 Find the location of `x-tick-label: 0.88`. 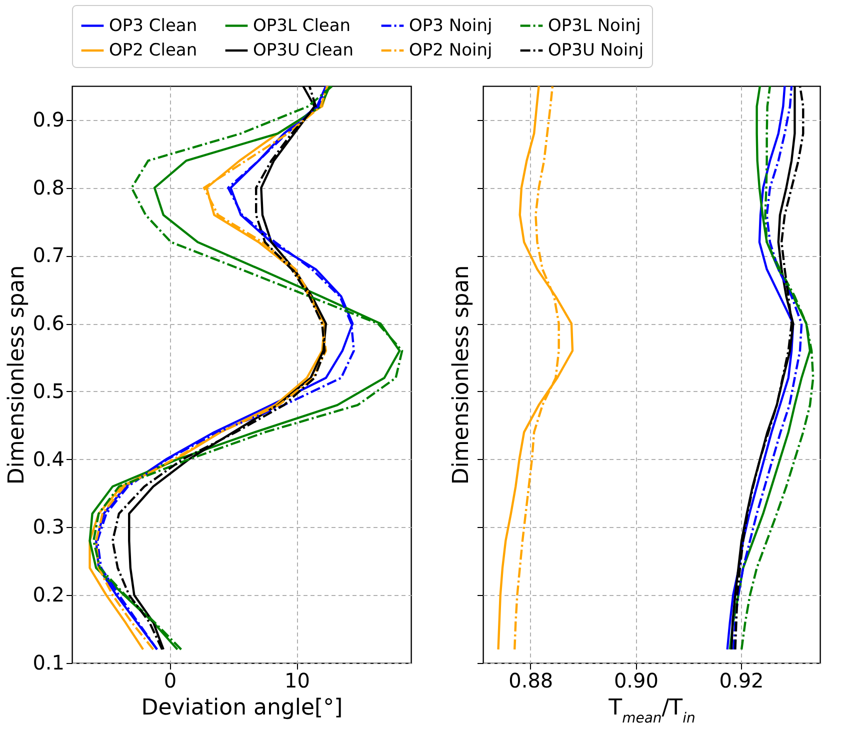

x-tick-label: 0.88 is located at coordinates (531, 680).